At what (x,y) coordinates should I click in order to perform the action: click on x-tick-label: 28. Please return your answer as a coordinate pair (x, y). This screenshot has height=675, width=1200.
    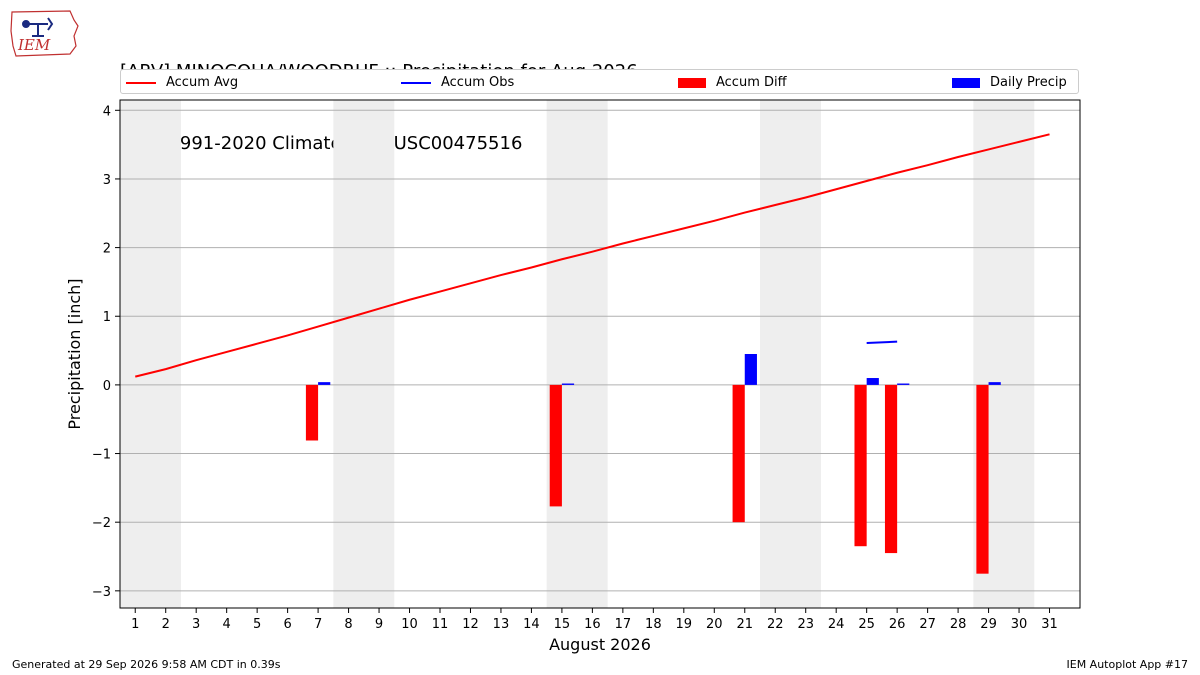
    Looking at the image, I should click on (958, 624).